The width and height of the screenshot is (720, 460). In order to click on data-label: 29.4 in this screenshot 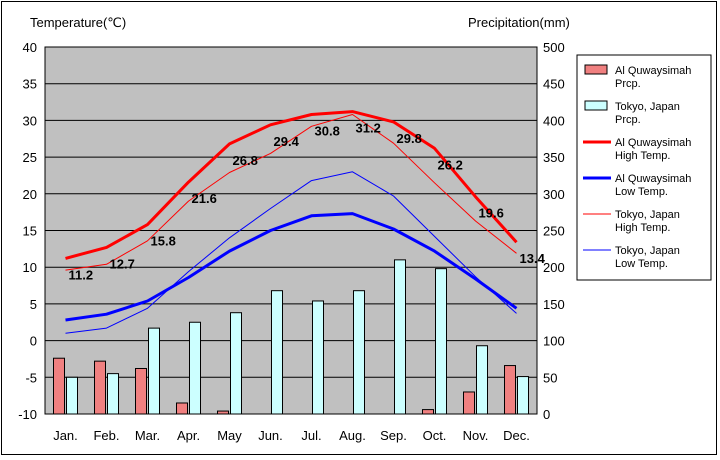, I will do `click(287, 141)`.